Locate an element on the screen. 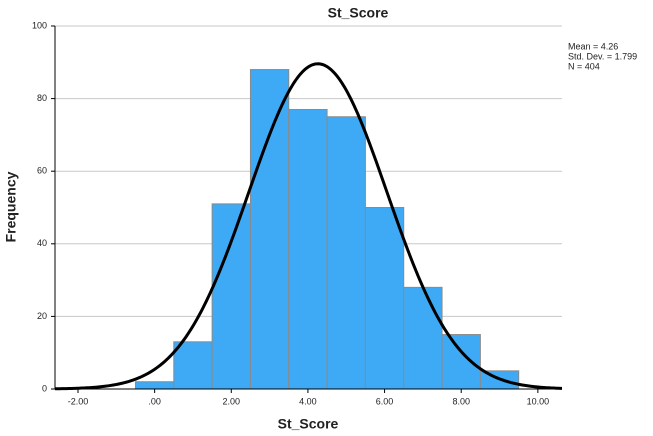 The width and height of the screenshot is (653, 436). y-tick-label: 60 is located at coordinates (42, 171).